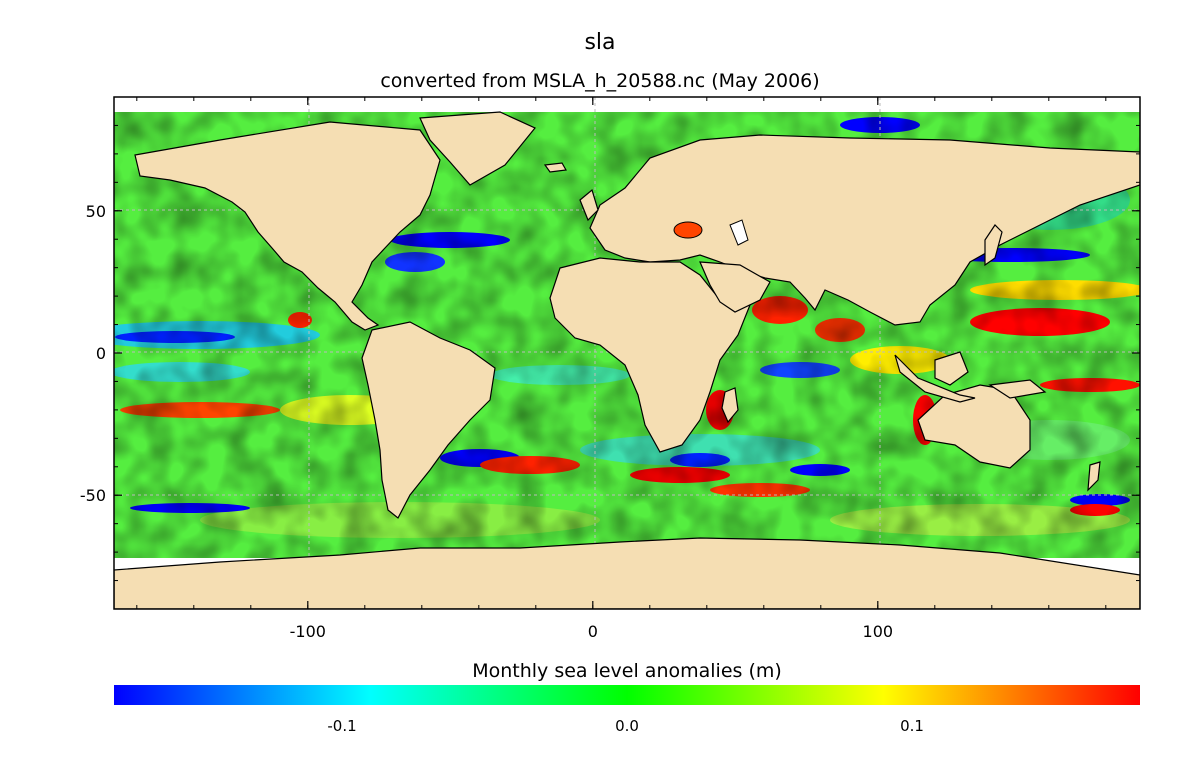  What do you see at coordinates (342, 726) in the screenshot?
I see `colorbar-tick-label: -0.1` at bounding box center [342, 726].